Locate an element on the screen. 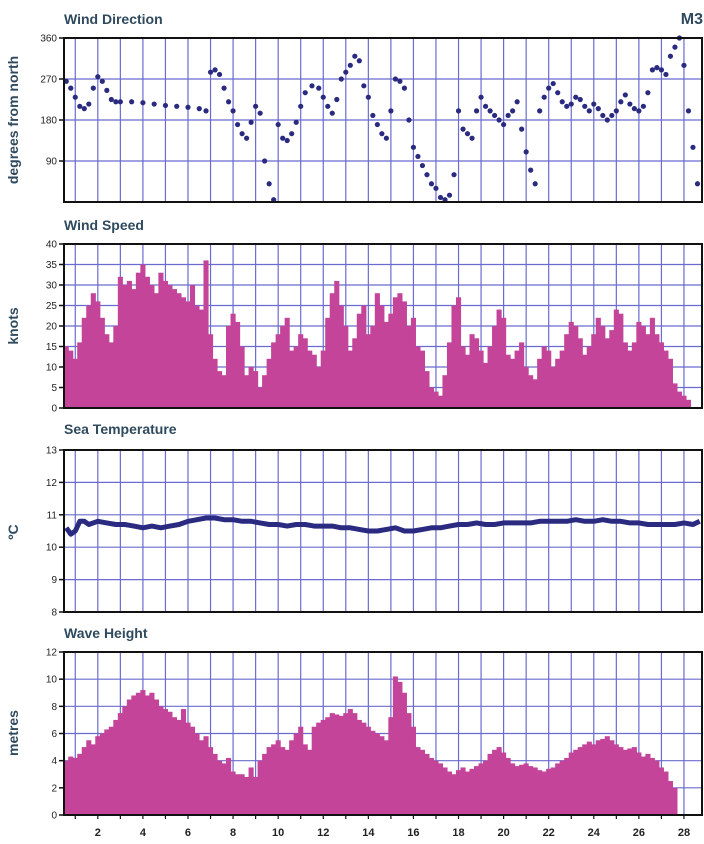 This screenshot has width=704, height=844. x-tick-label: 4 is located at coordinates (143, 833).